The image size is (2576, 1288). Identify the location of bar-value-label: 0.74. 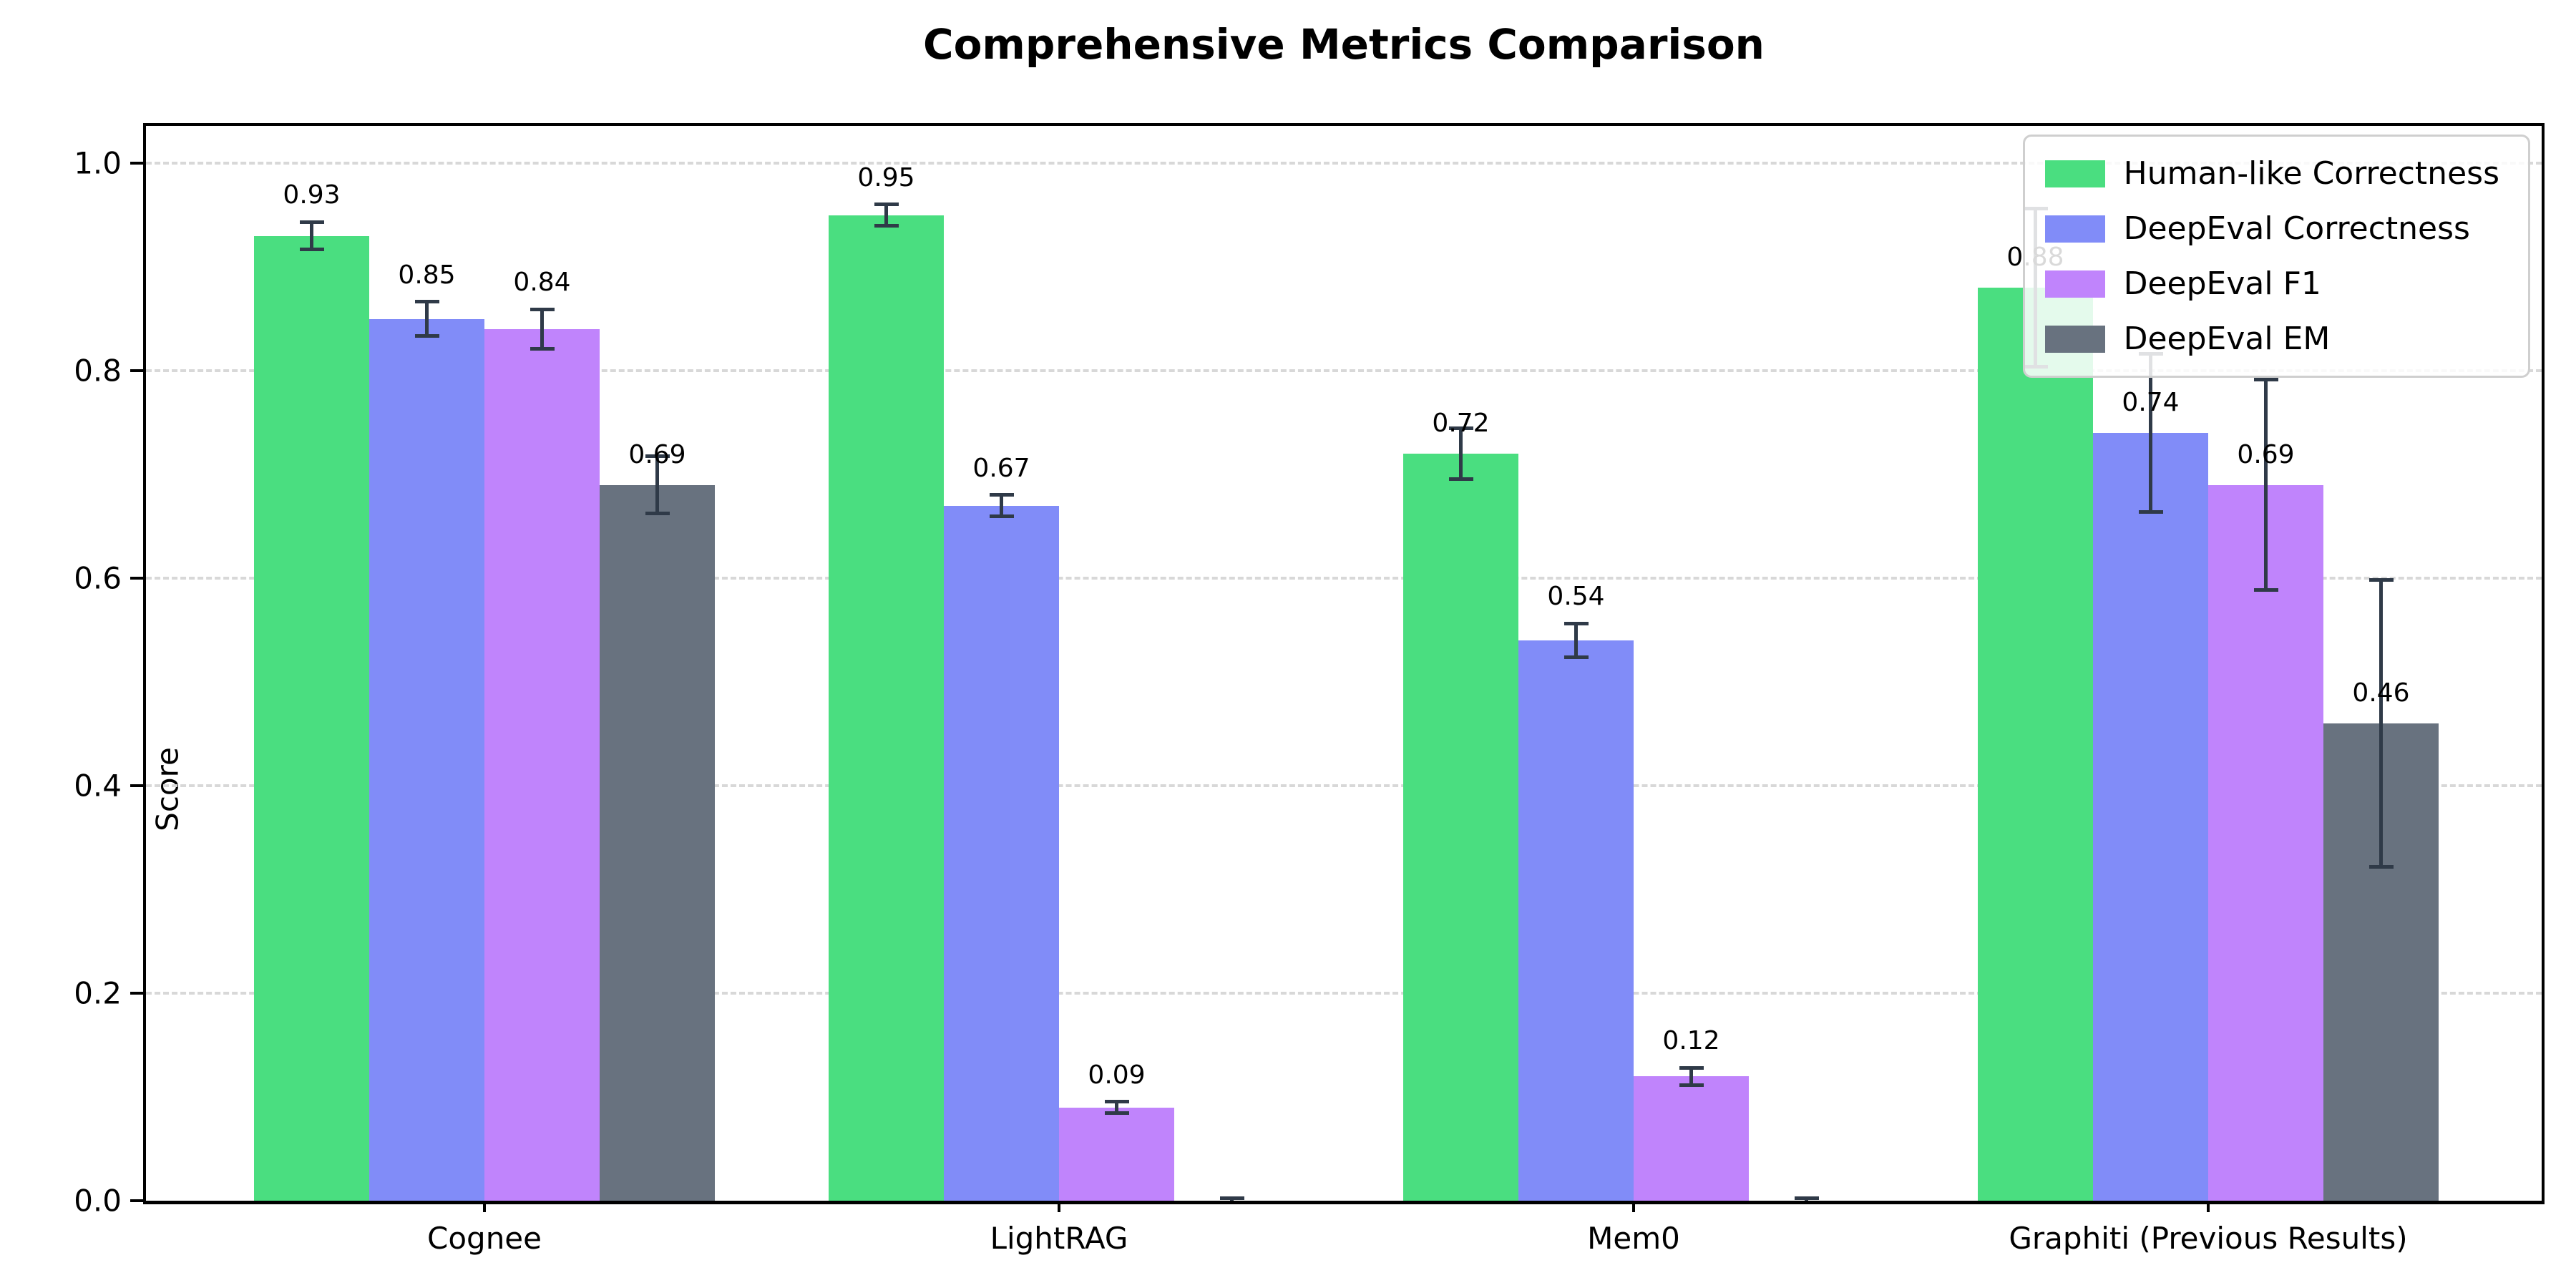
(2151, 403).